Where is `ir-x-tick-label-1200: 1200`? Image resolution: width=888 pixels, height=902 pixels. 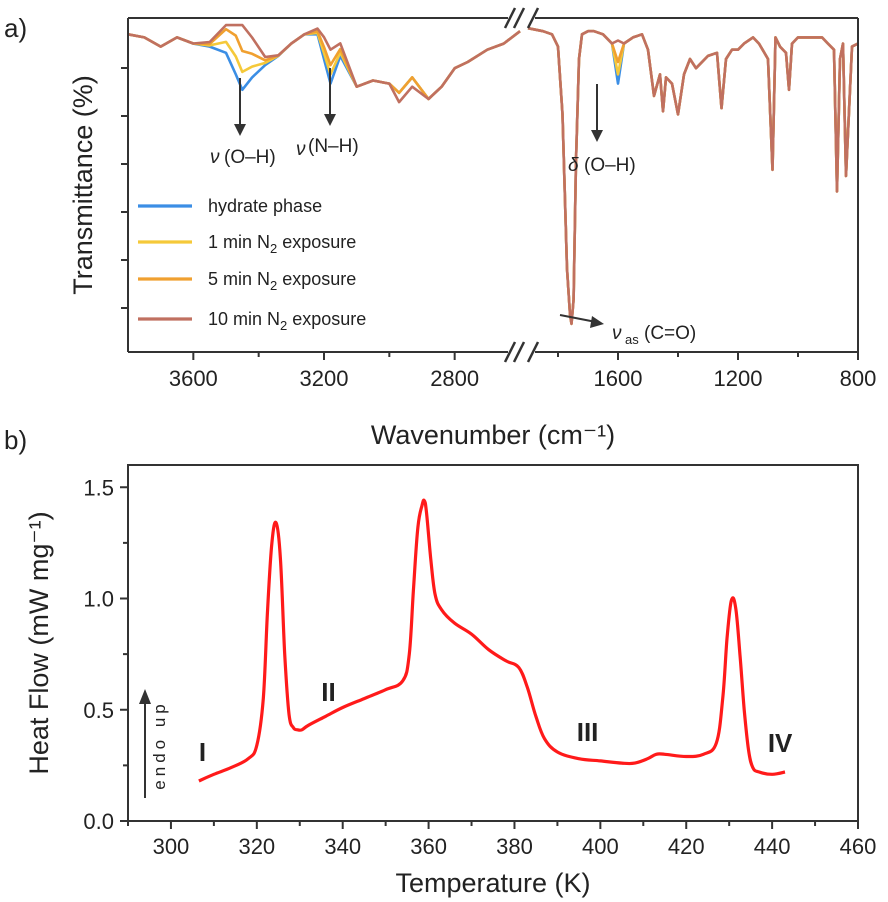
ir-x-tick-label-1200: 1200 is located at coordinates (738, 378).